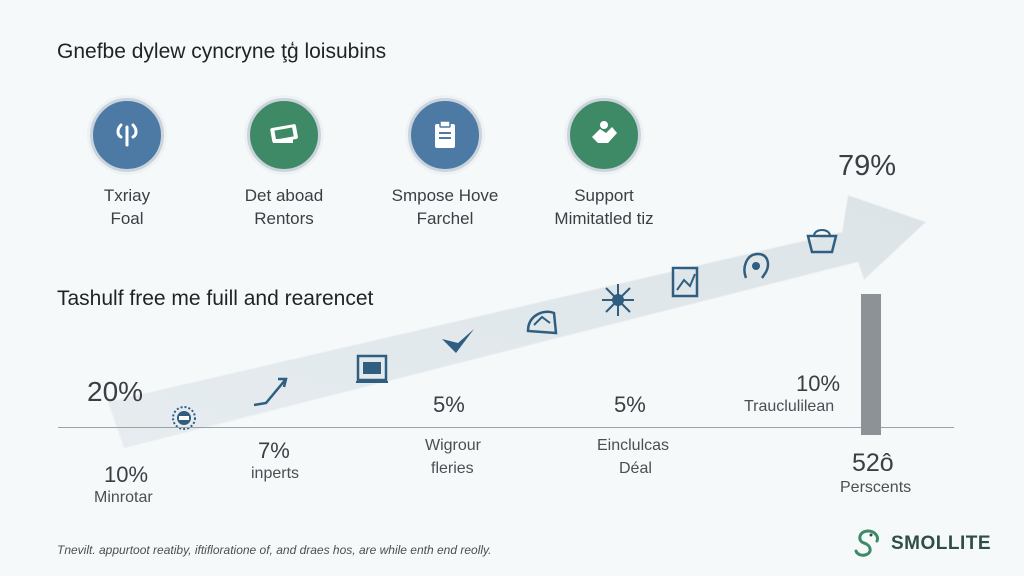 The image size is (1024, 576). Describe the element at coordinates (866, 543) in the screenshot. I see `snake-logo-icon` at that location.